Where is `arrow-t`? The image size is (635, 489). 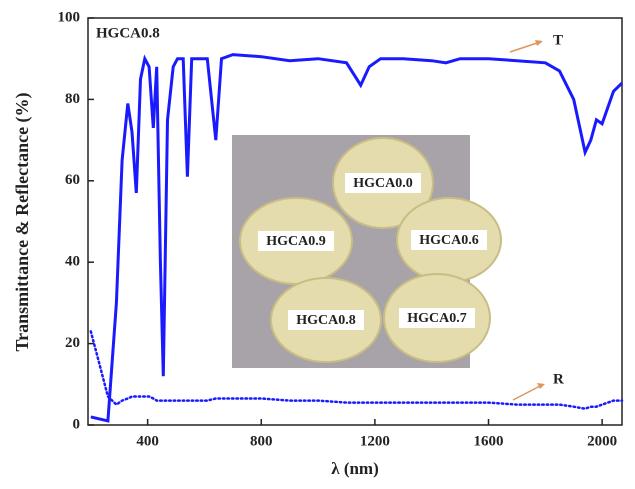 arrow-t is located at coordinates (525, 47).